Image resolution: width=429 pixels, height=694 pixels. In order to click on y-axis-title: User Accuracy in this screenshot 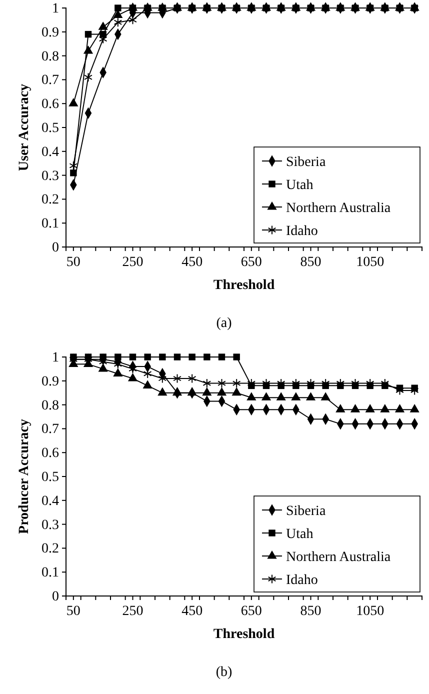, I will do `click(24, 128)`.